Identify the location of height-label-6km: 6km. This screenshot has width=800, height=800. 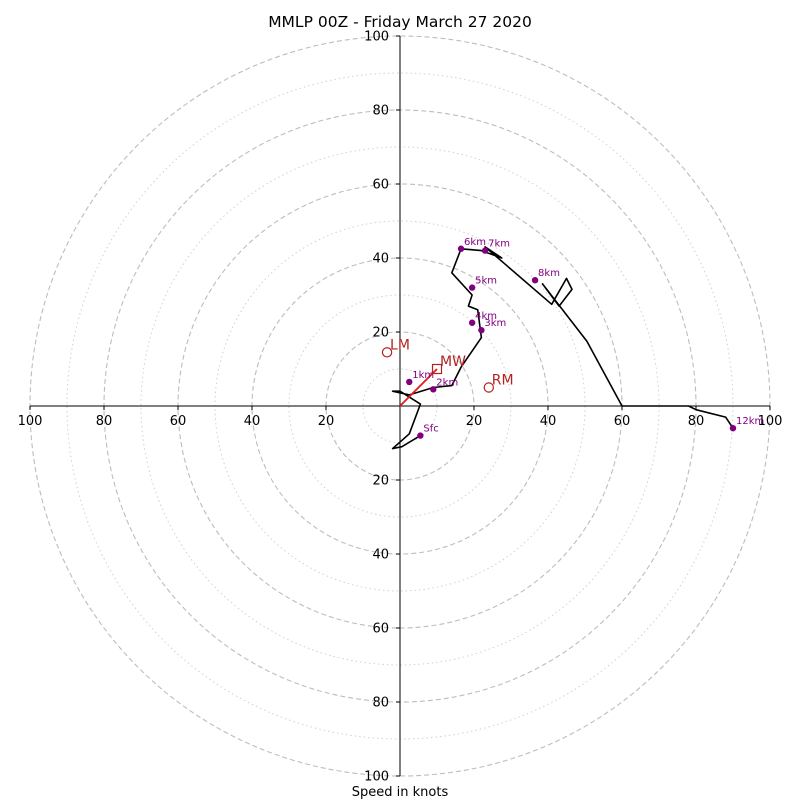
(475, 242).